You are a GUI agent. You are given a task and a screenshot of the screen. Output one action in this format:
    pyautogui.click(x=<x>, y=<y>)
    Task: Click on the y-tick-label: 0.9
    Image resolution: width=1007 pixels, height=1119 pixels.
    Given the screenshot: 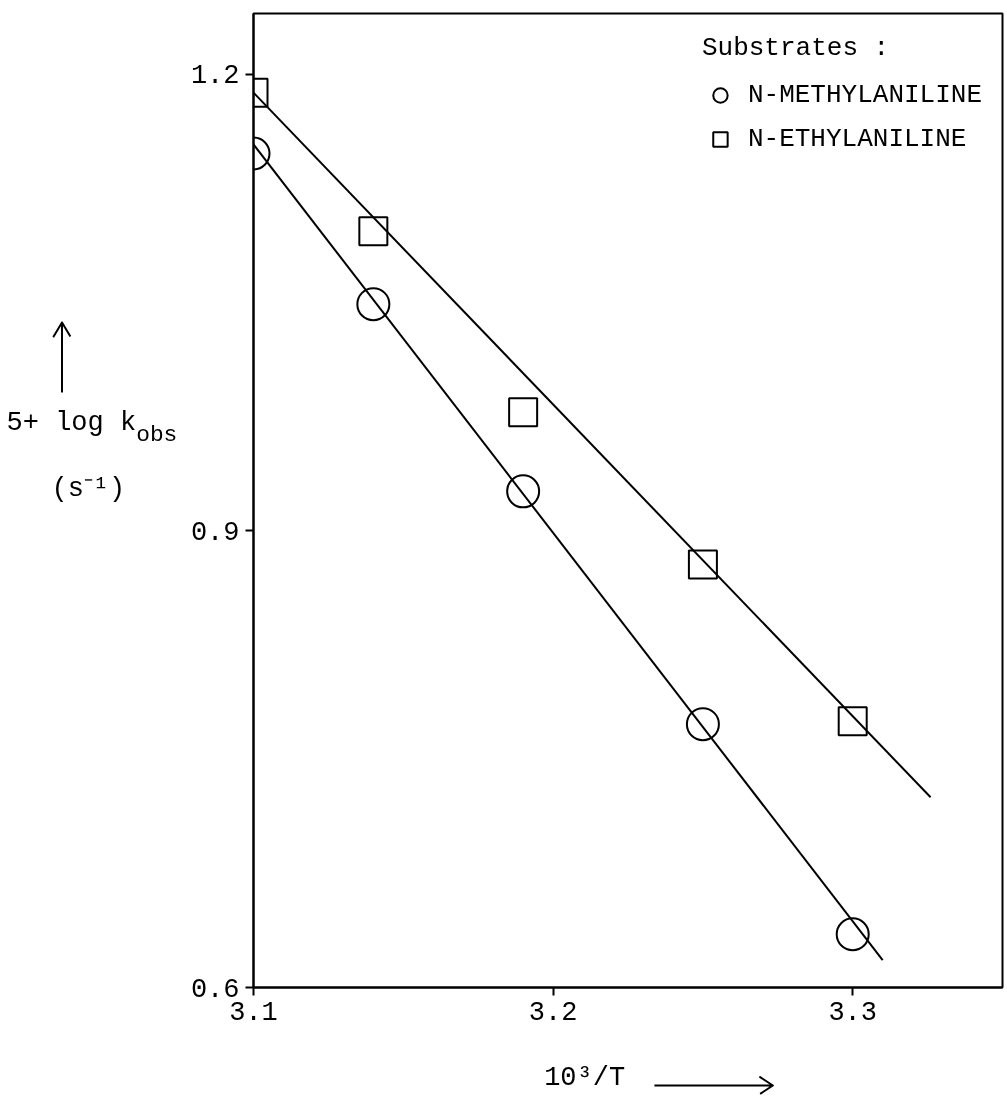 What is the action you would take?
    pyautogui.click(x=215, y=532)
    